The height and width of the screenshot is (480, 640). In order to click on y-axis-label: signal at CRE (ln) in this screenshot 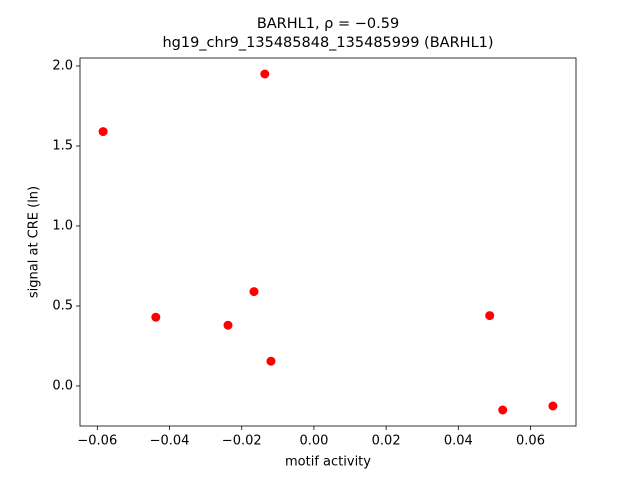, I will do `click(34, 242)`.